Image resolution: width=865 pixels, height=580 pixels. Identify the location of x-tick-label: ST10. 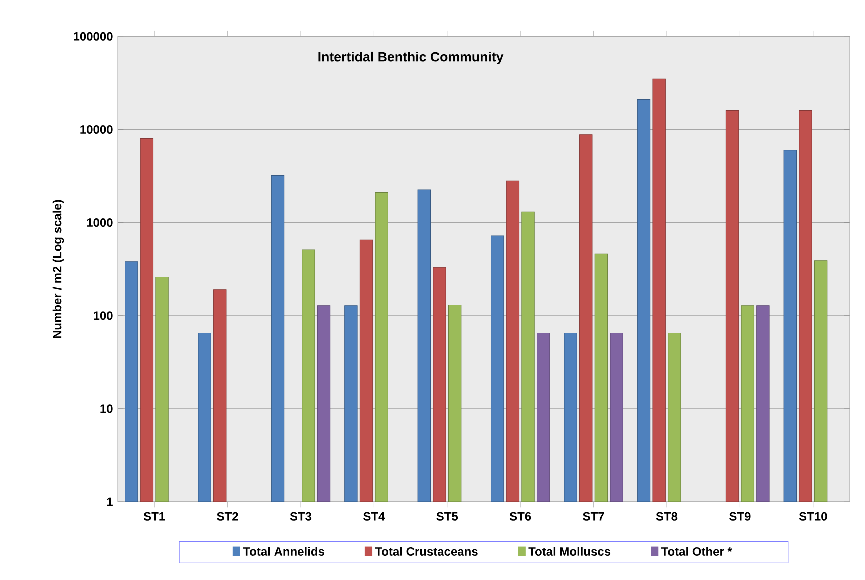
(813, 516).